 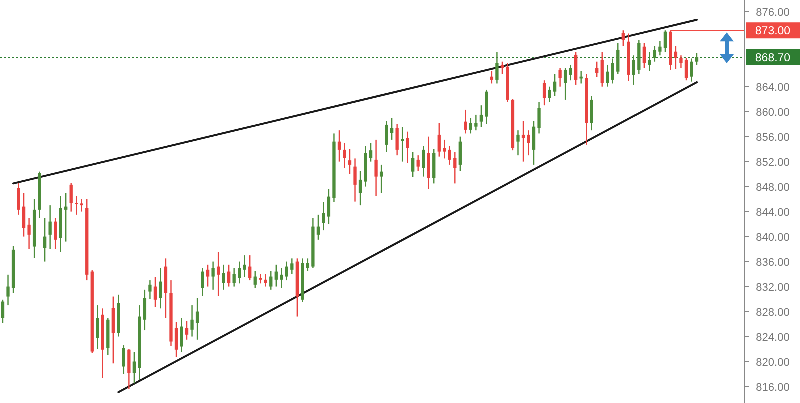 What do you see at coordinates (773, 188) in the screenshot?
I see `y-tick-label: 848.00` at bounding box center [773, 188].